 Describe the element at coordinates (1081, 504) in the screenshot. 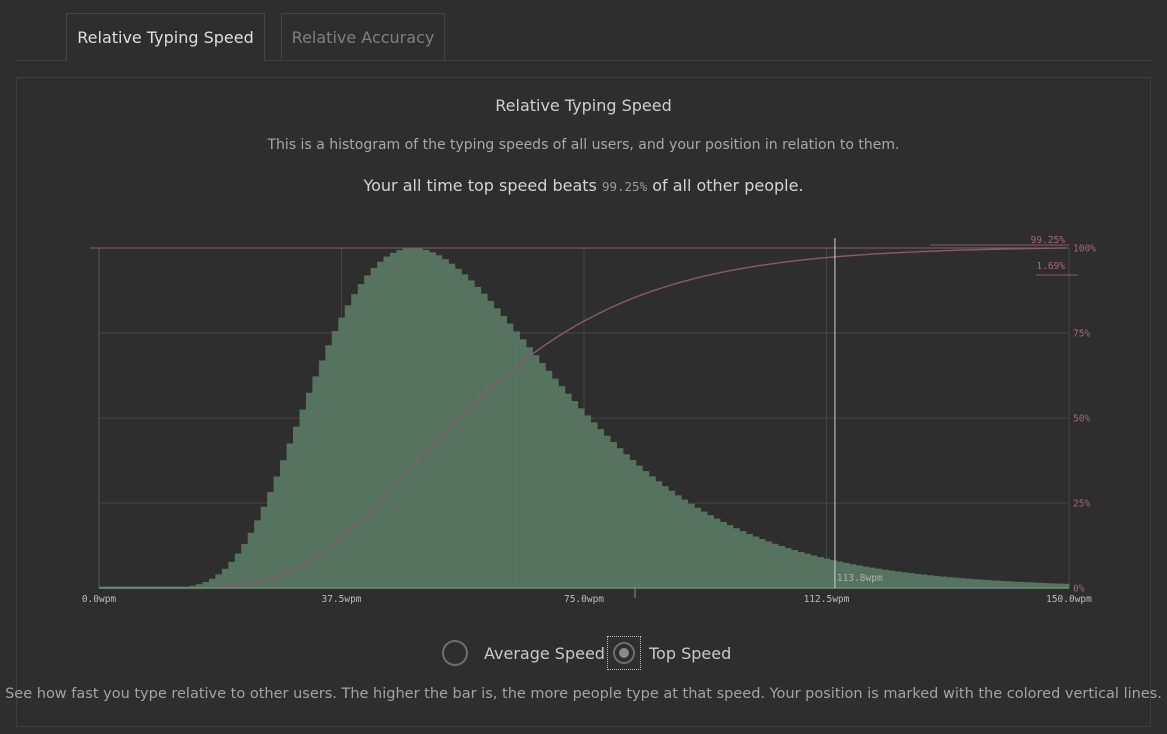

I see `y-tick-label: 25%` at that location.